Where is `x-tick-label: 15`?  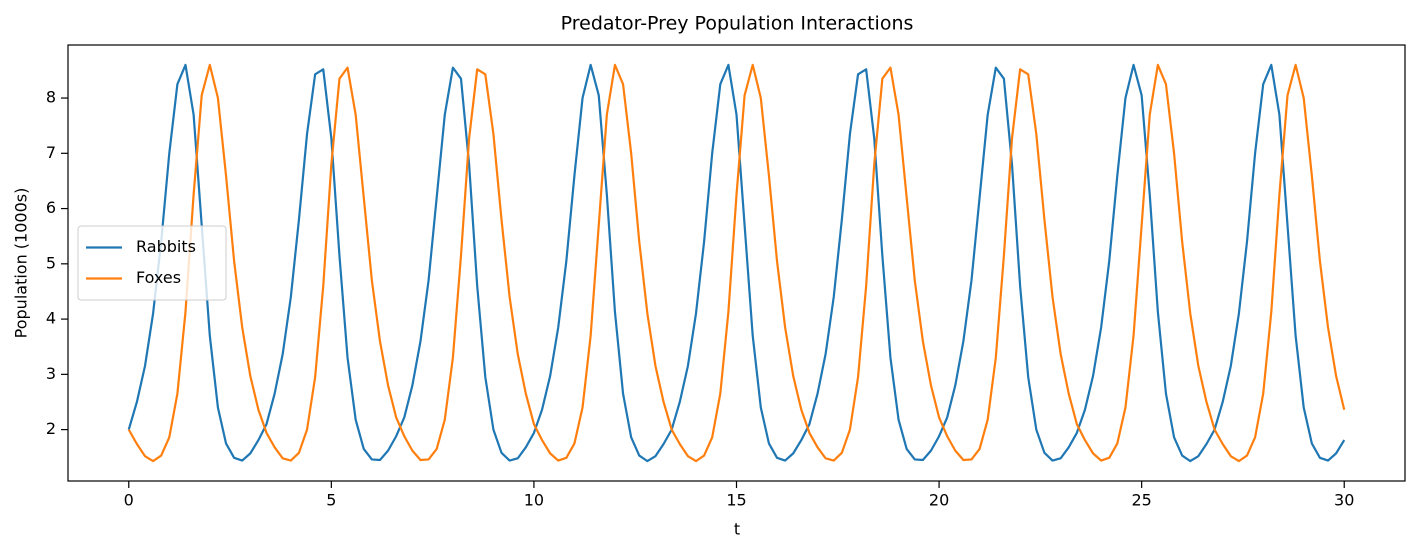 x-tick-label: 15 is located at coordinates (736, 500).